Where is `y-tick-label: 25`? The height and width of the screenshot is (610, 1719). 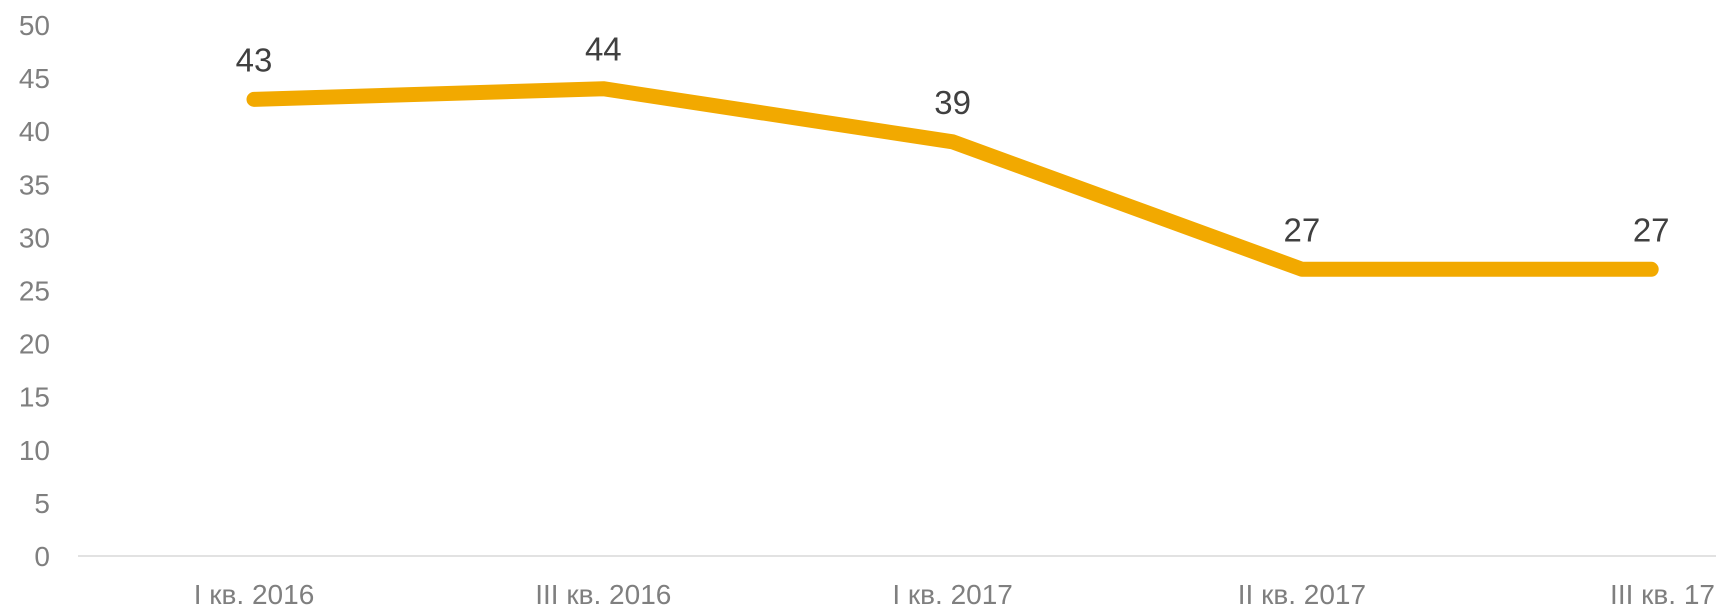
y-tick-label: 25 is located at coordinates (34, 291).